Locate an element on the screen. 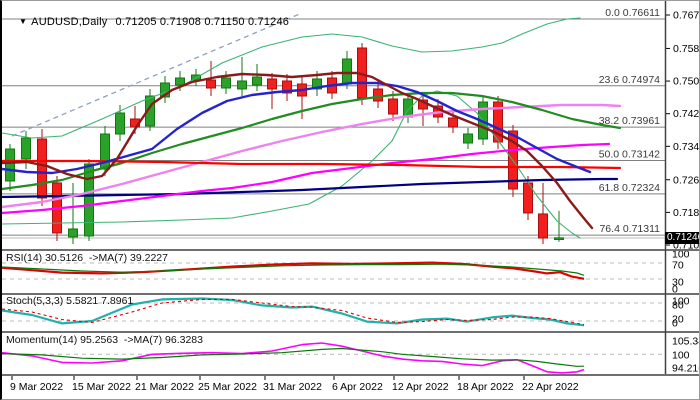  trendline-dashed is located at coordinates (157, 74).